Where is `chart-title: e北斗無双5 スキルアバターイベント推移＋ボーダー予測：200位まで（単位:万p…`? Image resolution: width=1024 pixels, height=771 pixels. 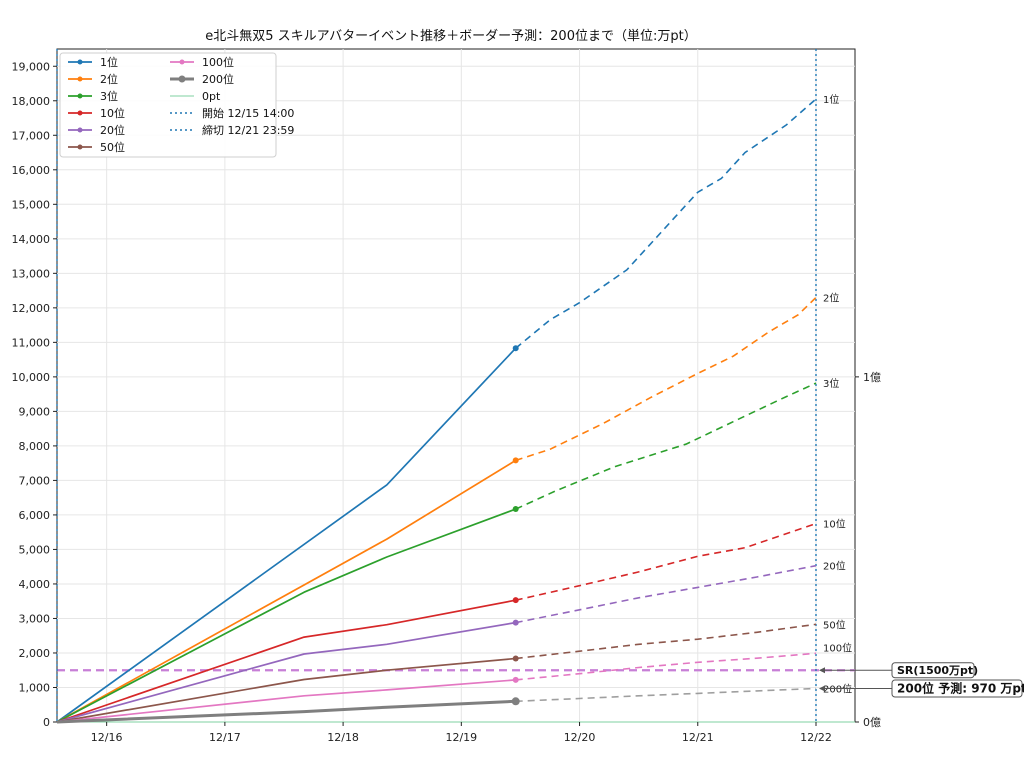 chart-title: e北斗無双5 スキルアバターイベント推移＋ボーダー予測：200位まで（単位:万p… is located at coordinates (450, 36).